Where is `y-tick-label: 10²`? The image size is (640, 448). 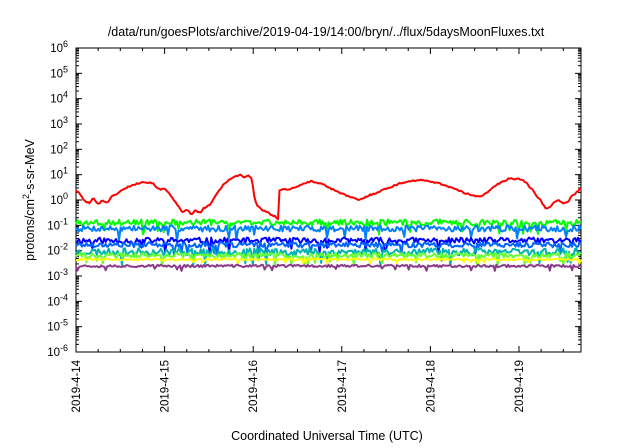 y-tick-label: 10² is located at coordinates (59, 148).